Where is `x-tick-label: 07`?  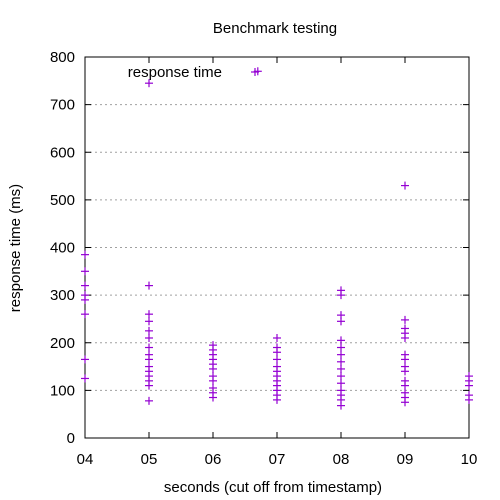 x-tick-label: 07 is located at coordinates (277, 459).